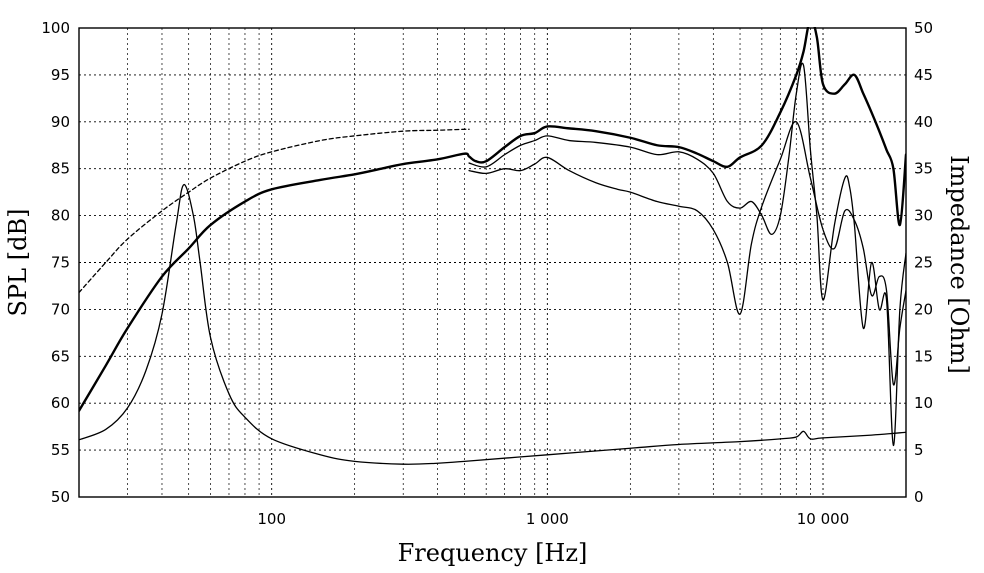 The width and height of the screenshot is (984, 573). What do you see at coordinates (60, 309) in the screenshot?
I see `y-tick-label: 70` at bounding box center [60, 309].